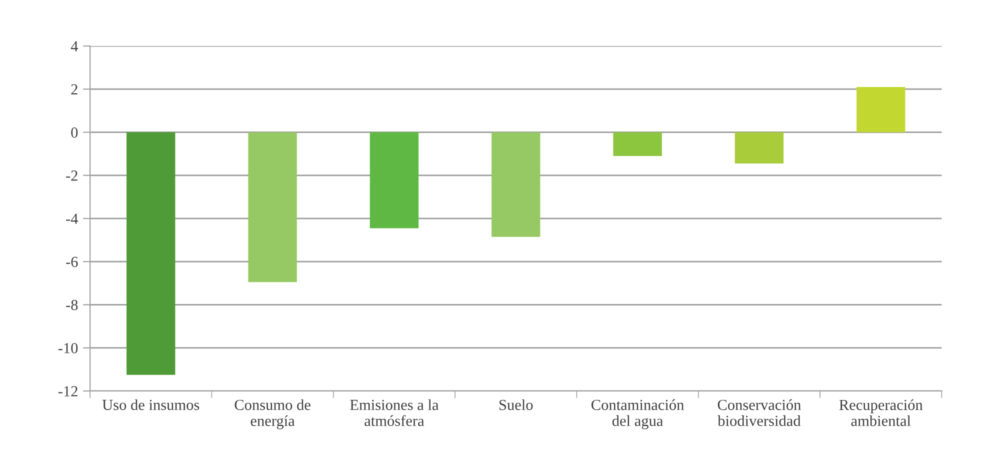 The image size is (983, 460). What do you see at coordinates (74, 89) in the screenshot?
I see `y-tick-label: 2` at bounding box center [74, 89].